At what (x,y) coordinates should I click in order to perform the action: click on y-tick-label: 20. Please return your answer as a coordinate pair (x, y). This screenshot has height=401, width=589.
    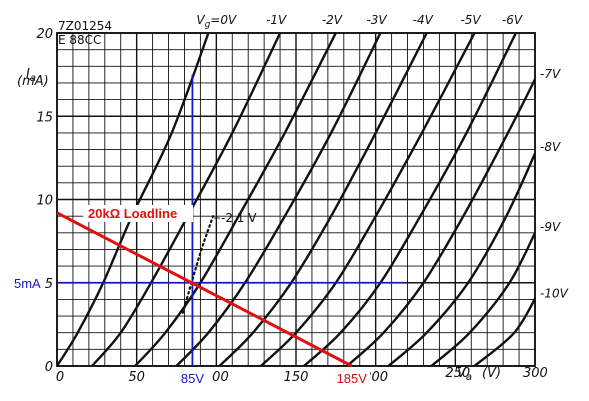
    Looking at the image, I should click on (44, 34).